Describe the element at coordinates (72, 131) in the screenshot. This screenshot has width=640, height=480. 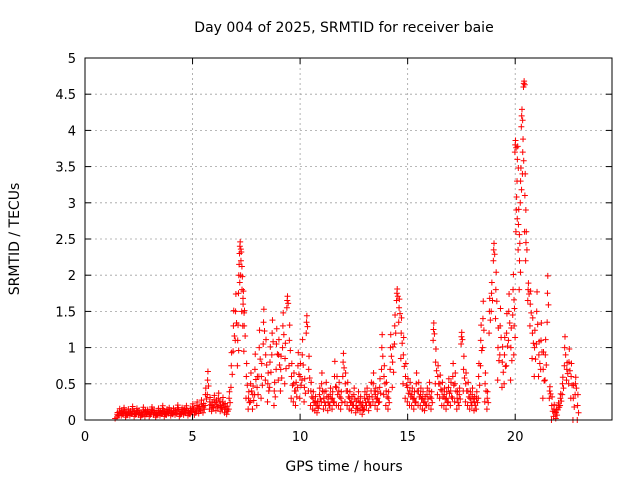
I see `y-tick-label: 4` at that location.